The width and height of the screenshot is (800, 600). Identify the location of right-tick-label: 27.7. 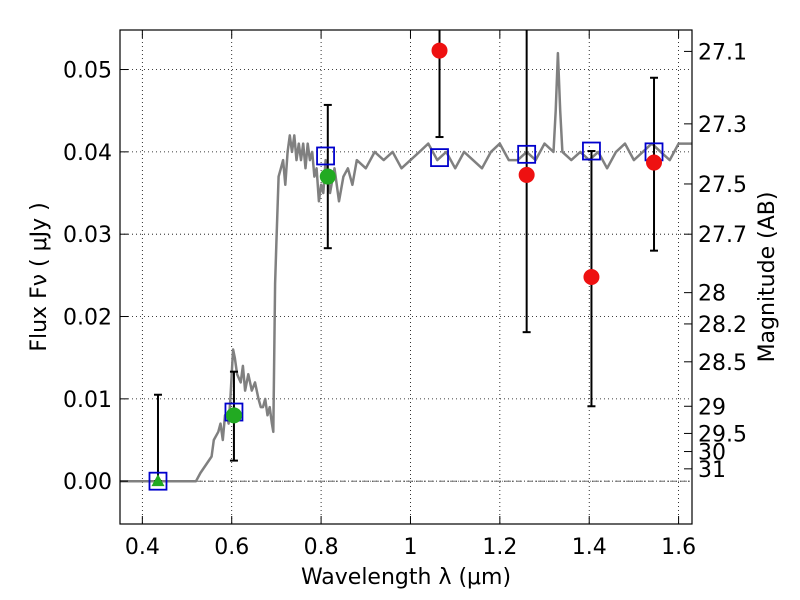
(722, 235).